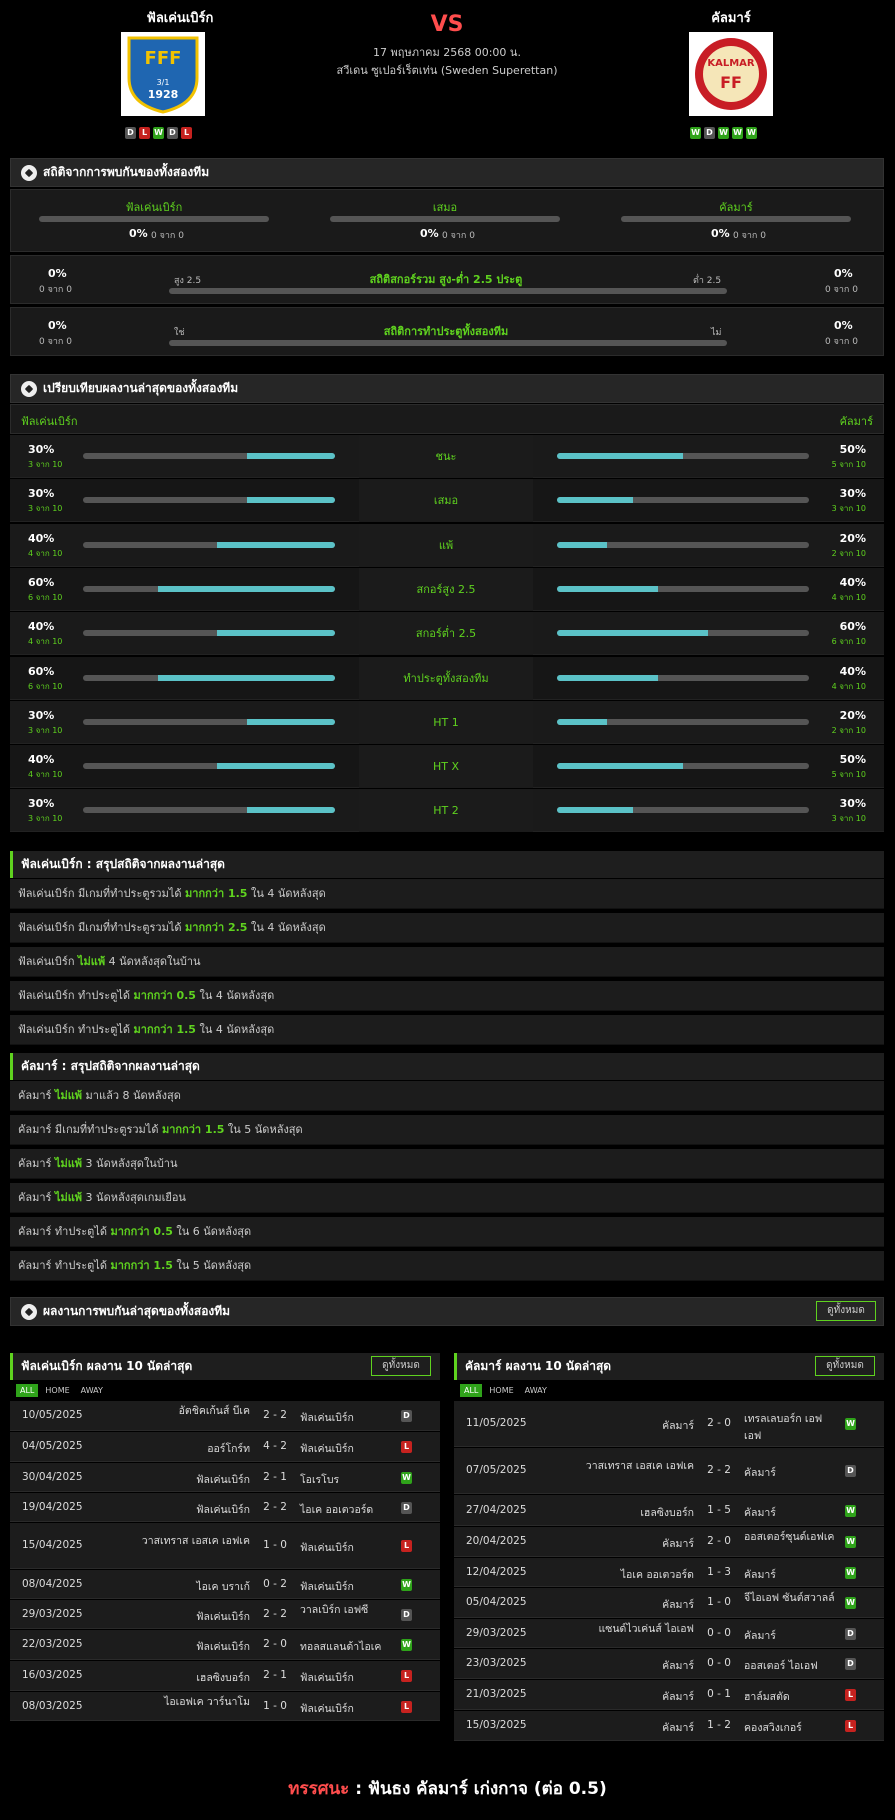  Describe the element at coordinates (212, 1231) in the screenshot. I see `summary-text: ใน 6 นัดหลังสุด` at that location.